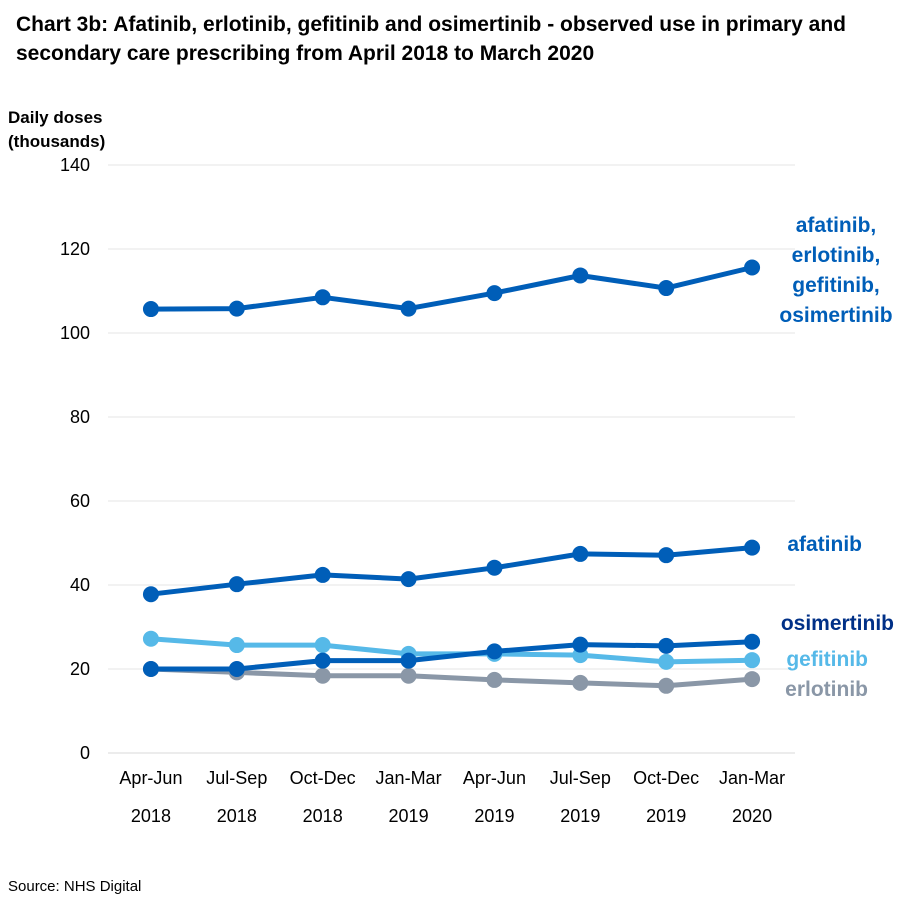  Describe the element at coordinates (836, 255) in the screenshot. I see `series-label-line: erlotinib,` at that location.